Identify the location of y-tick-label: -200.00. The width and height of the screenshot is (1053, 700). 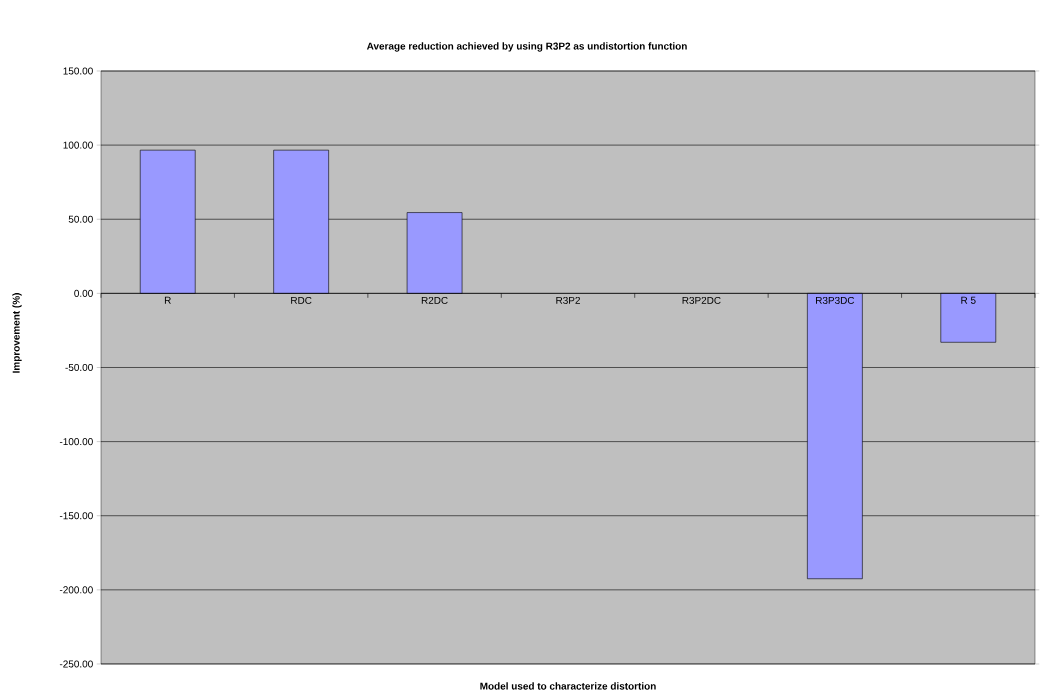
(76, 590).